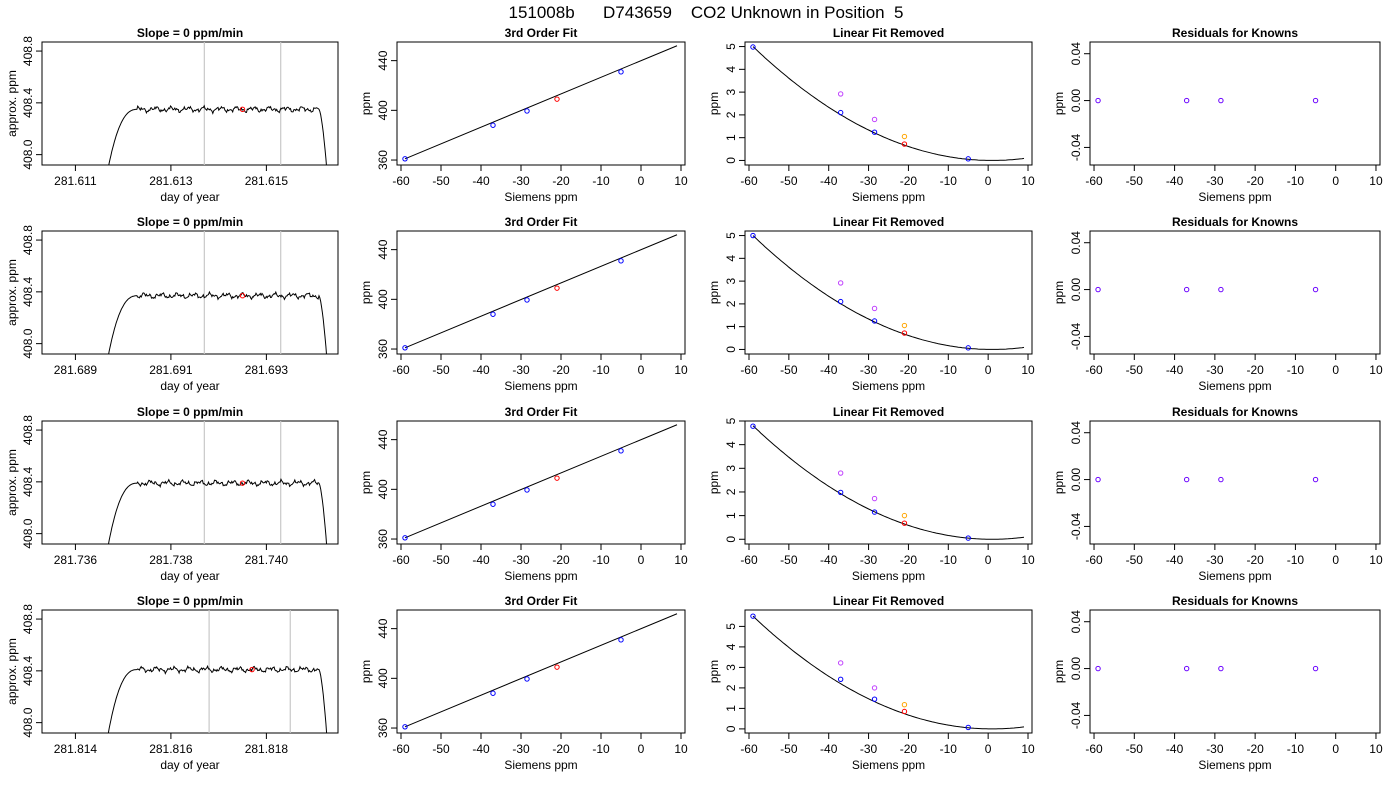 This screenshot has width=1400, height=800. I want to click on y-tick-label: 408.4, so click(28, 671).